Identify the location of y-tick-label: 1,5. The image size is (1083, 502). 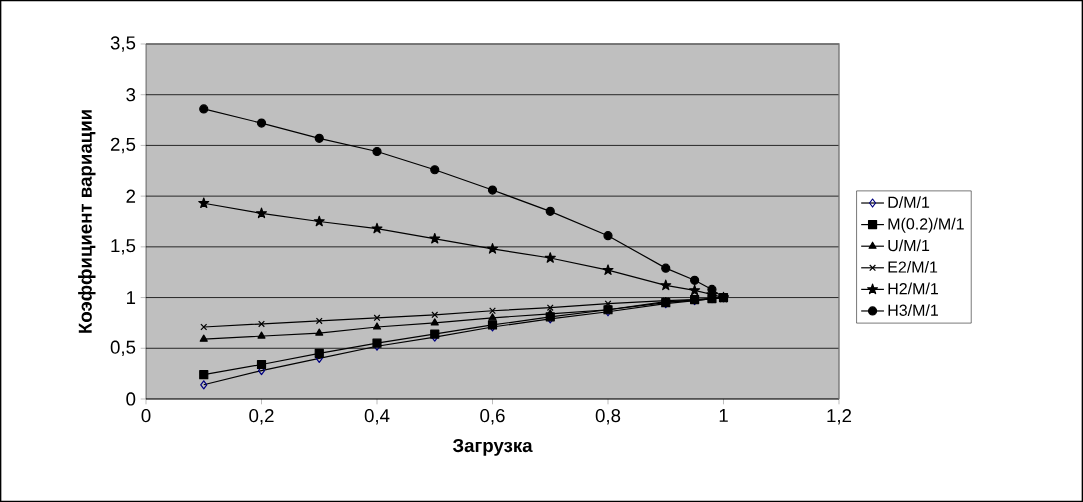
(123, 247).